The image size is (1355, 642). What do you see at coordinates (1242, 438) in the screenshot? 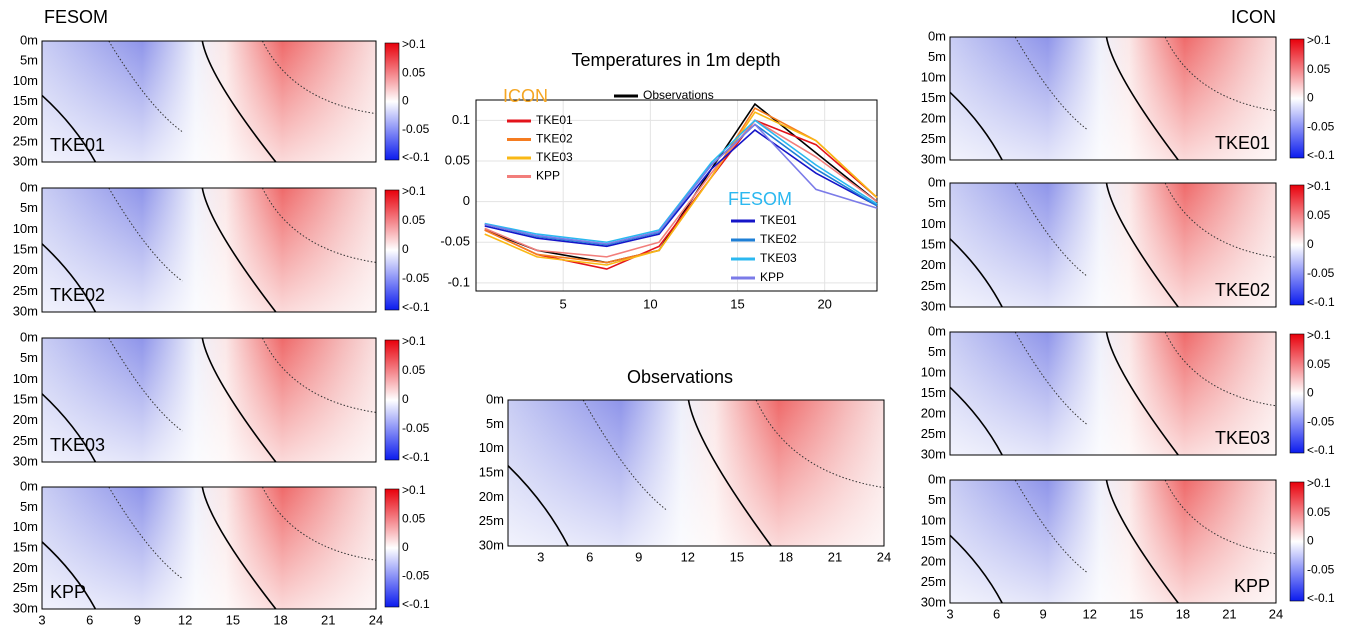
I see `panel-label: TKE03` at bounding box center [1242, 438].